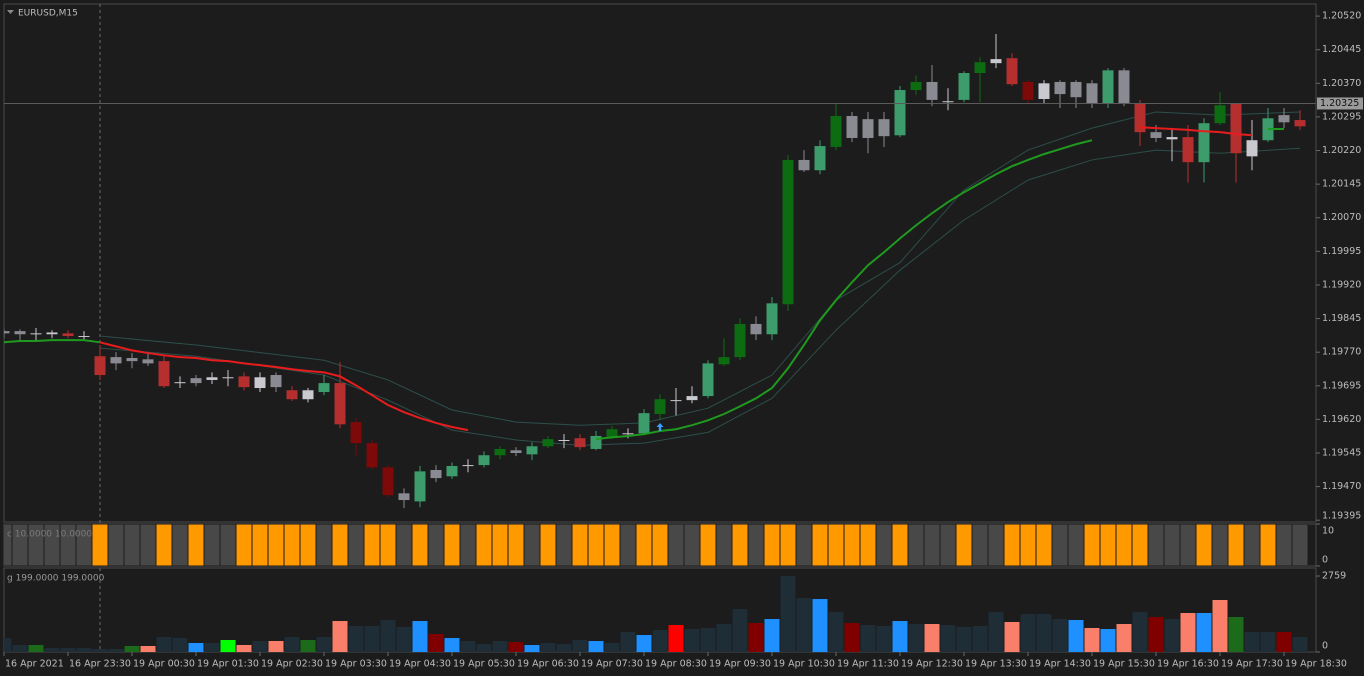  I want to click on x-tick-label: 19 Apr 02:30, so click(292, 664).